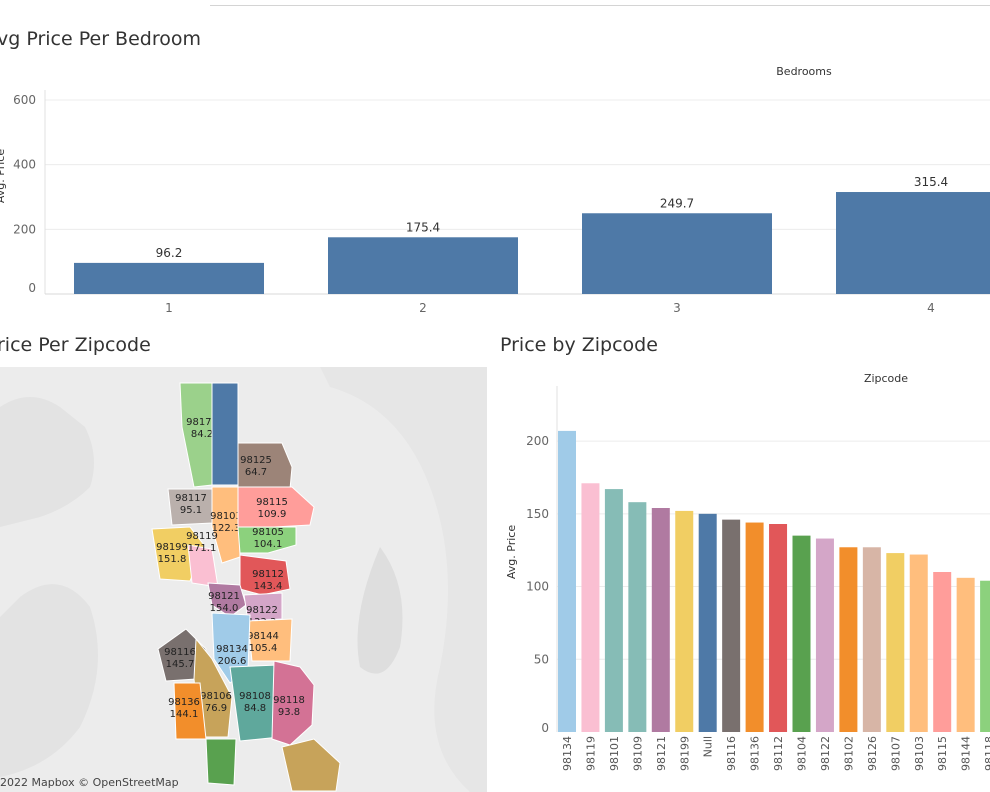  What do you see at coordinates (268, 574) in the screenshot?
I see `map-region-zip: 98112` at bounding box center [268, 574].